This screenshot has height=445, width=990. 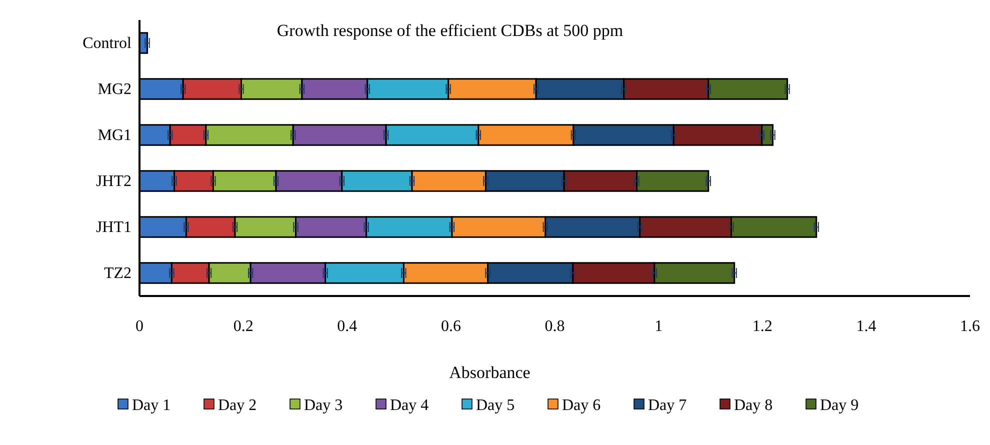 I want to click on y-tick-label: JHT2, so click(x=114, y=181).